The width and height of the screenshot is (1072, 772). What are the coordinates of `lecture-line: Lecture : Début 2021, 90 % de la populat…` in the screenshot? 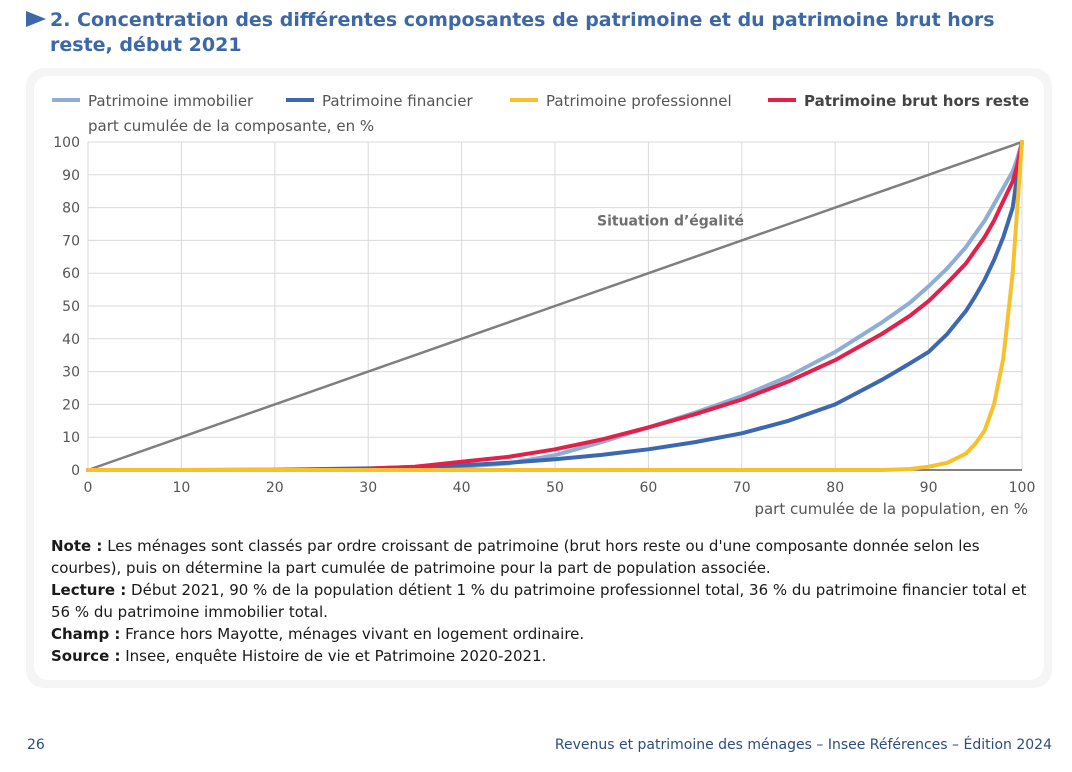 It's located at (546, 601).